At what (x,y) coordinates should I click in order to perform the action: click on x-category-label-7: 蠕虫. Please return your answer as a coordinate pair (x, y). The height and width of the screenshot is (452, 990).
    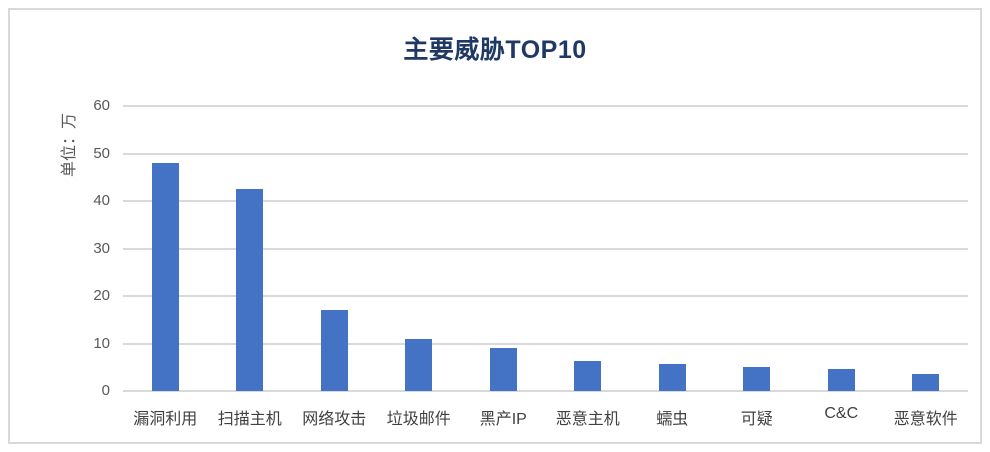
    Looking at the image, I should click on (672, 419).